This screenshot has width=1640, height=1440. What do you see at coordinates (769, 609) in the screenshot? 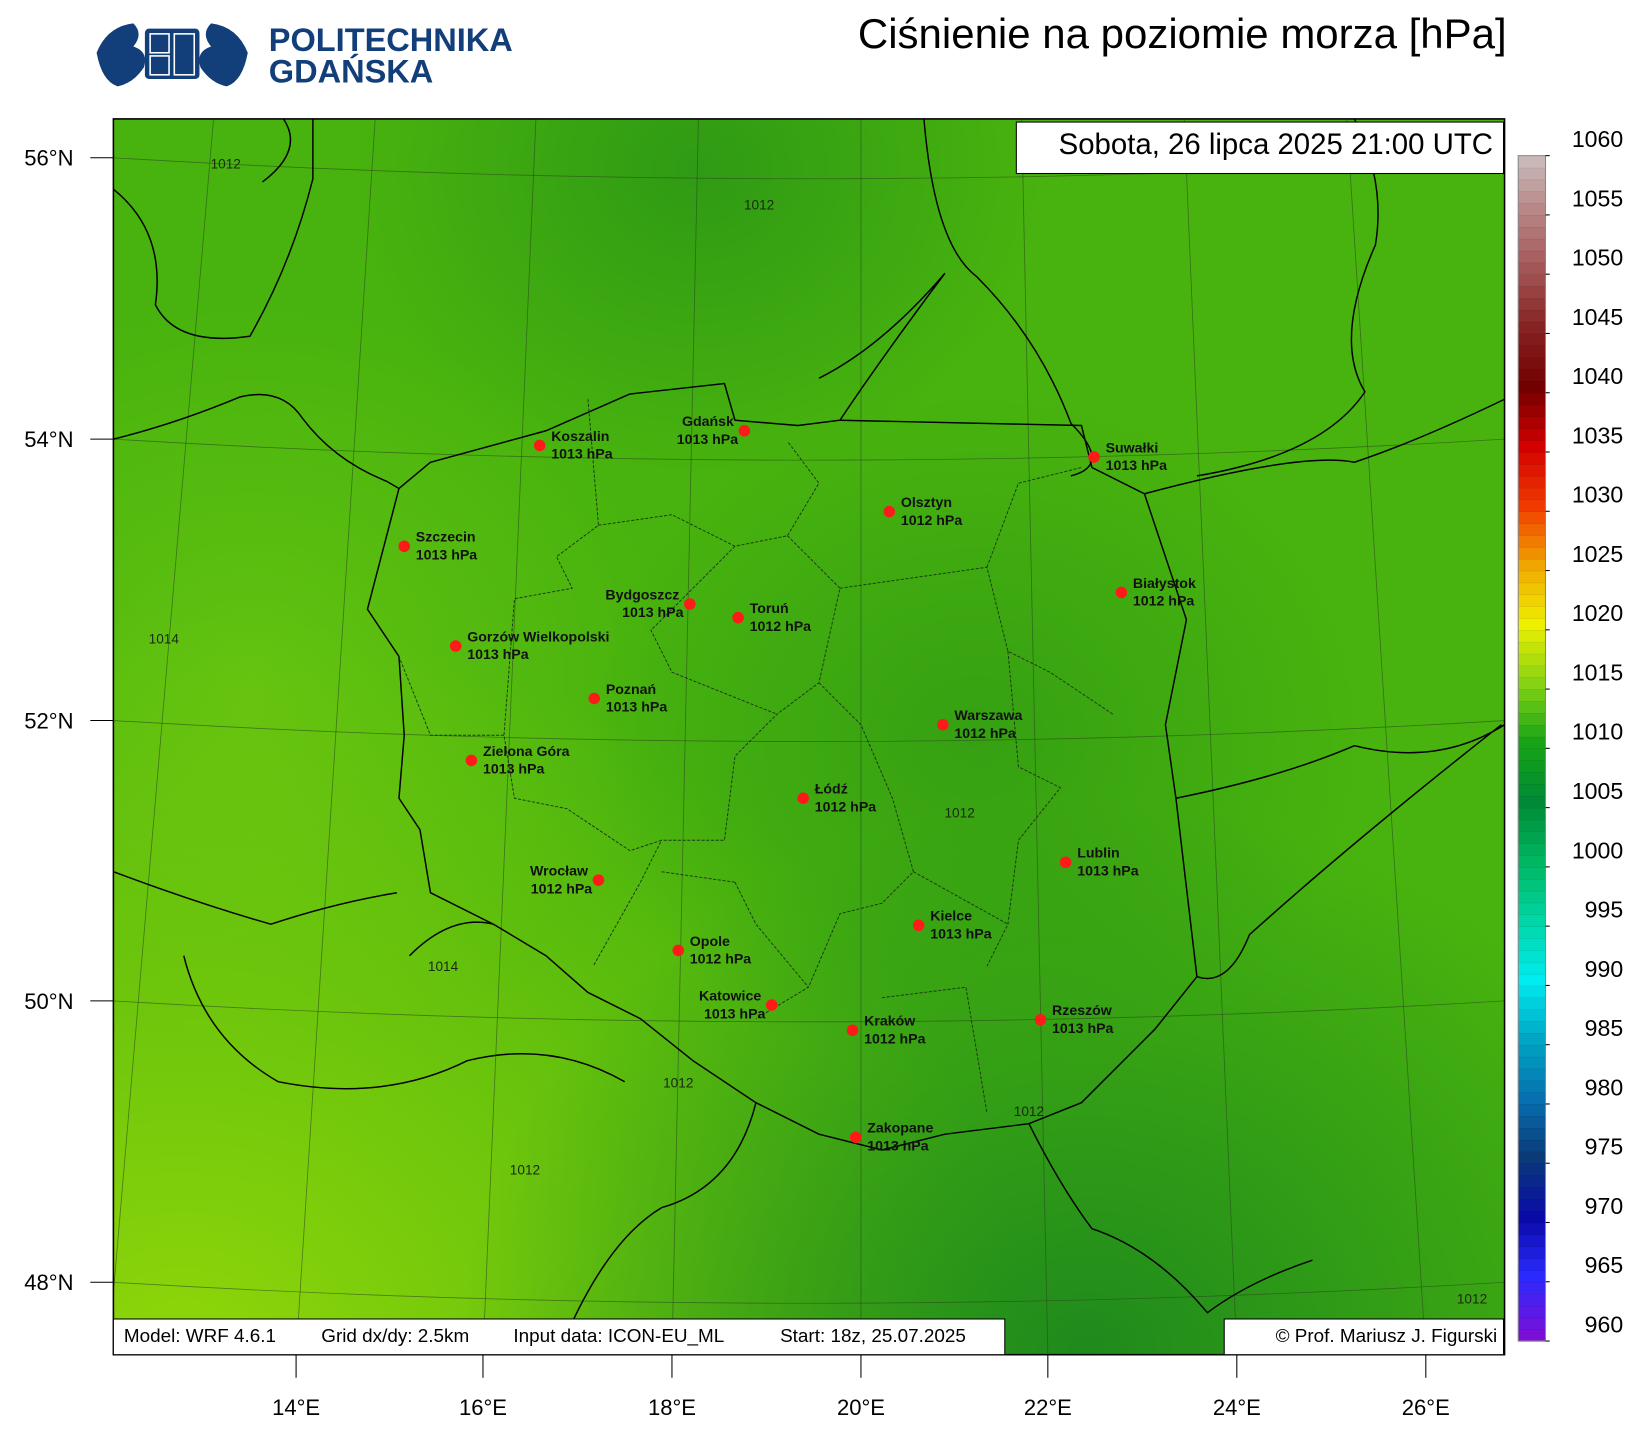
I see `city-name: Toruń` at bounding box center [769, 609].